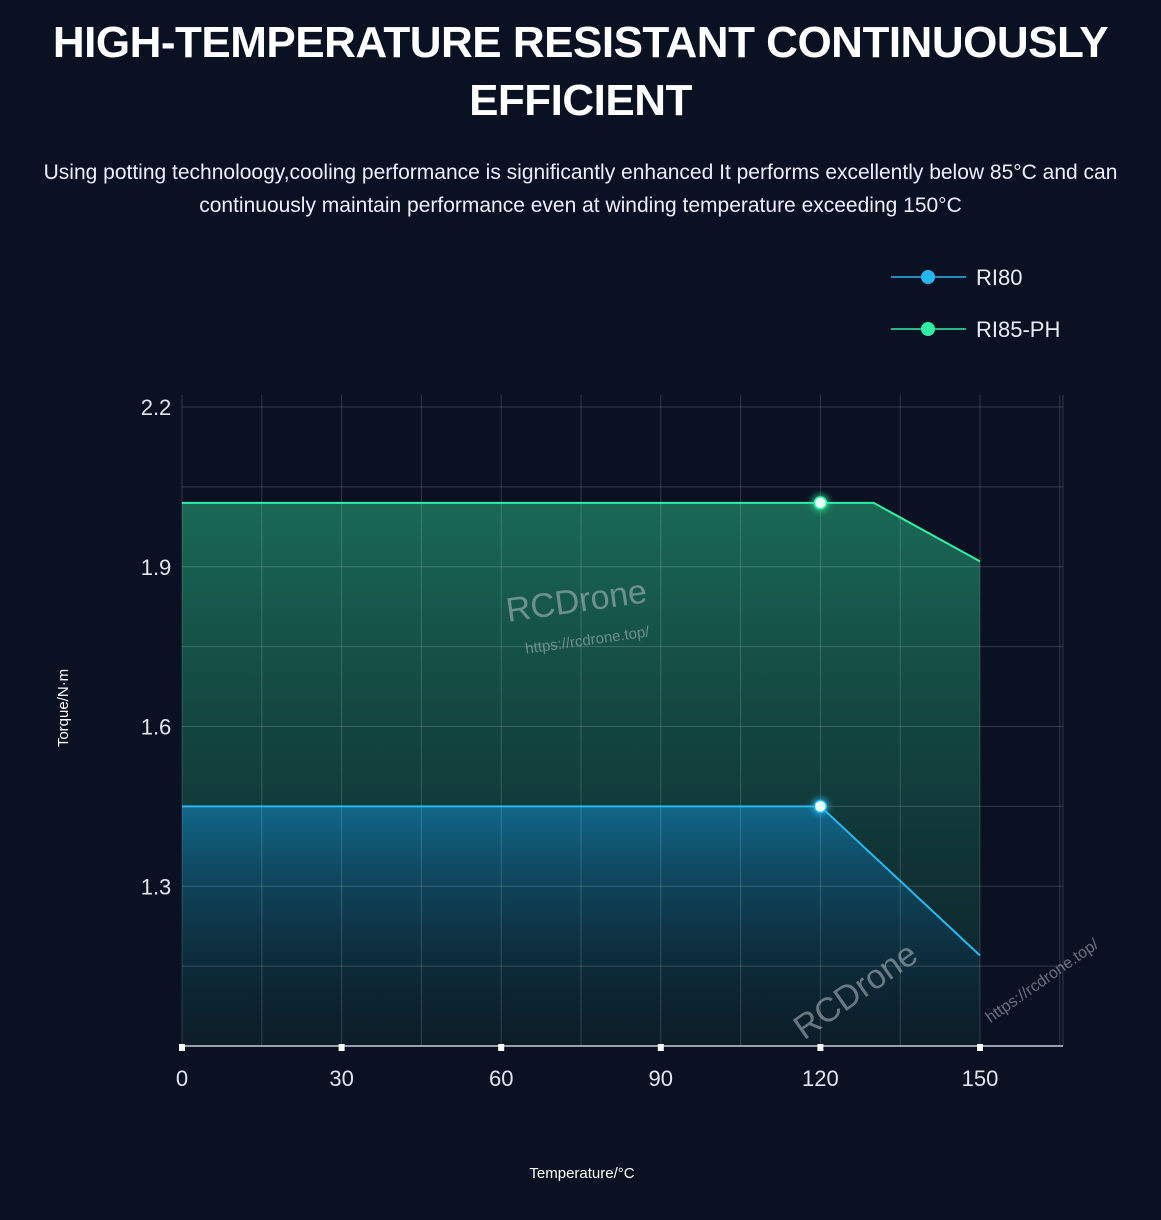 This screenshot has height=1220, width=1161. What do you see at coordinates (980, 1078) in the screenshot?
I see `x-tick-label: 150` at bounding box center [980, 1078].